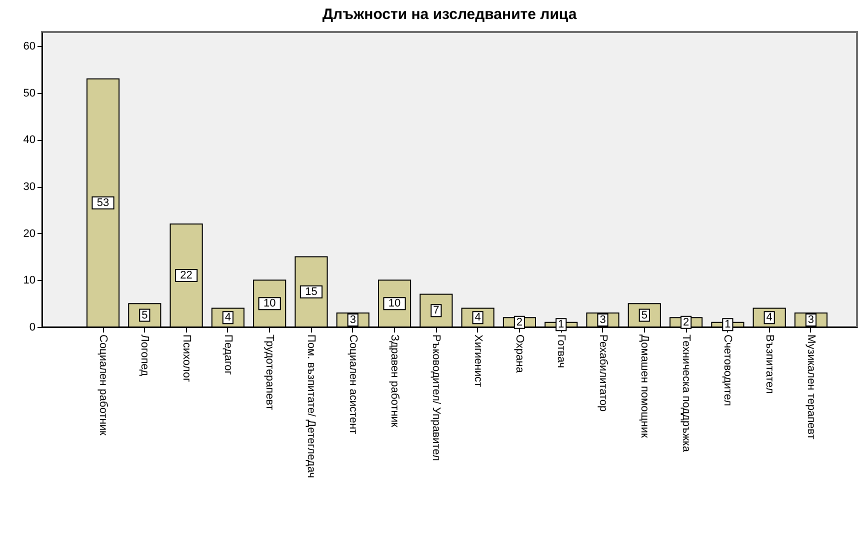 This screenshot has height=533, width=859. I want to click on x-tick-label: Психолог, so click(186, 358).